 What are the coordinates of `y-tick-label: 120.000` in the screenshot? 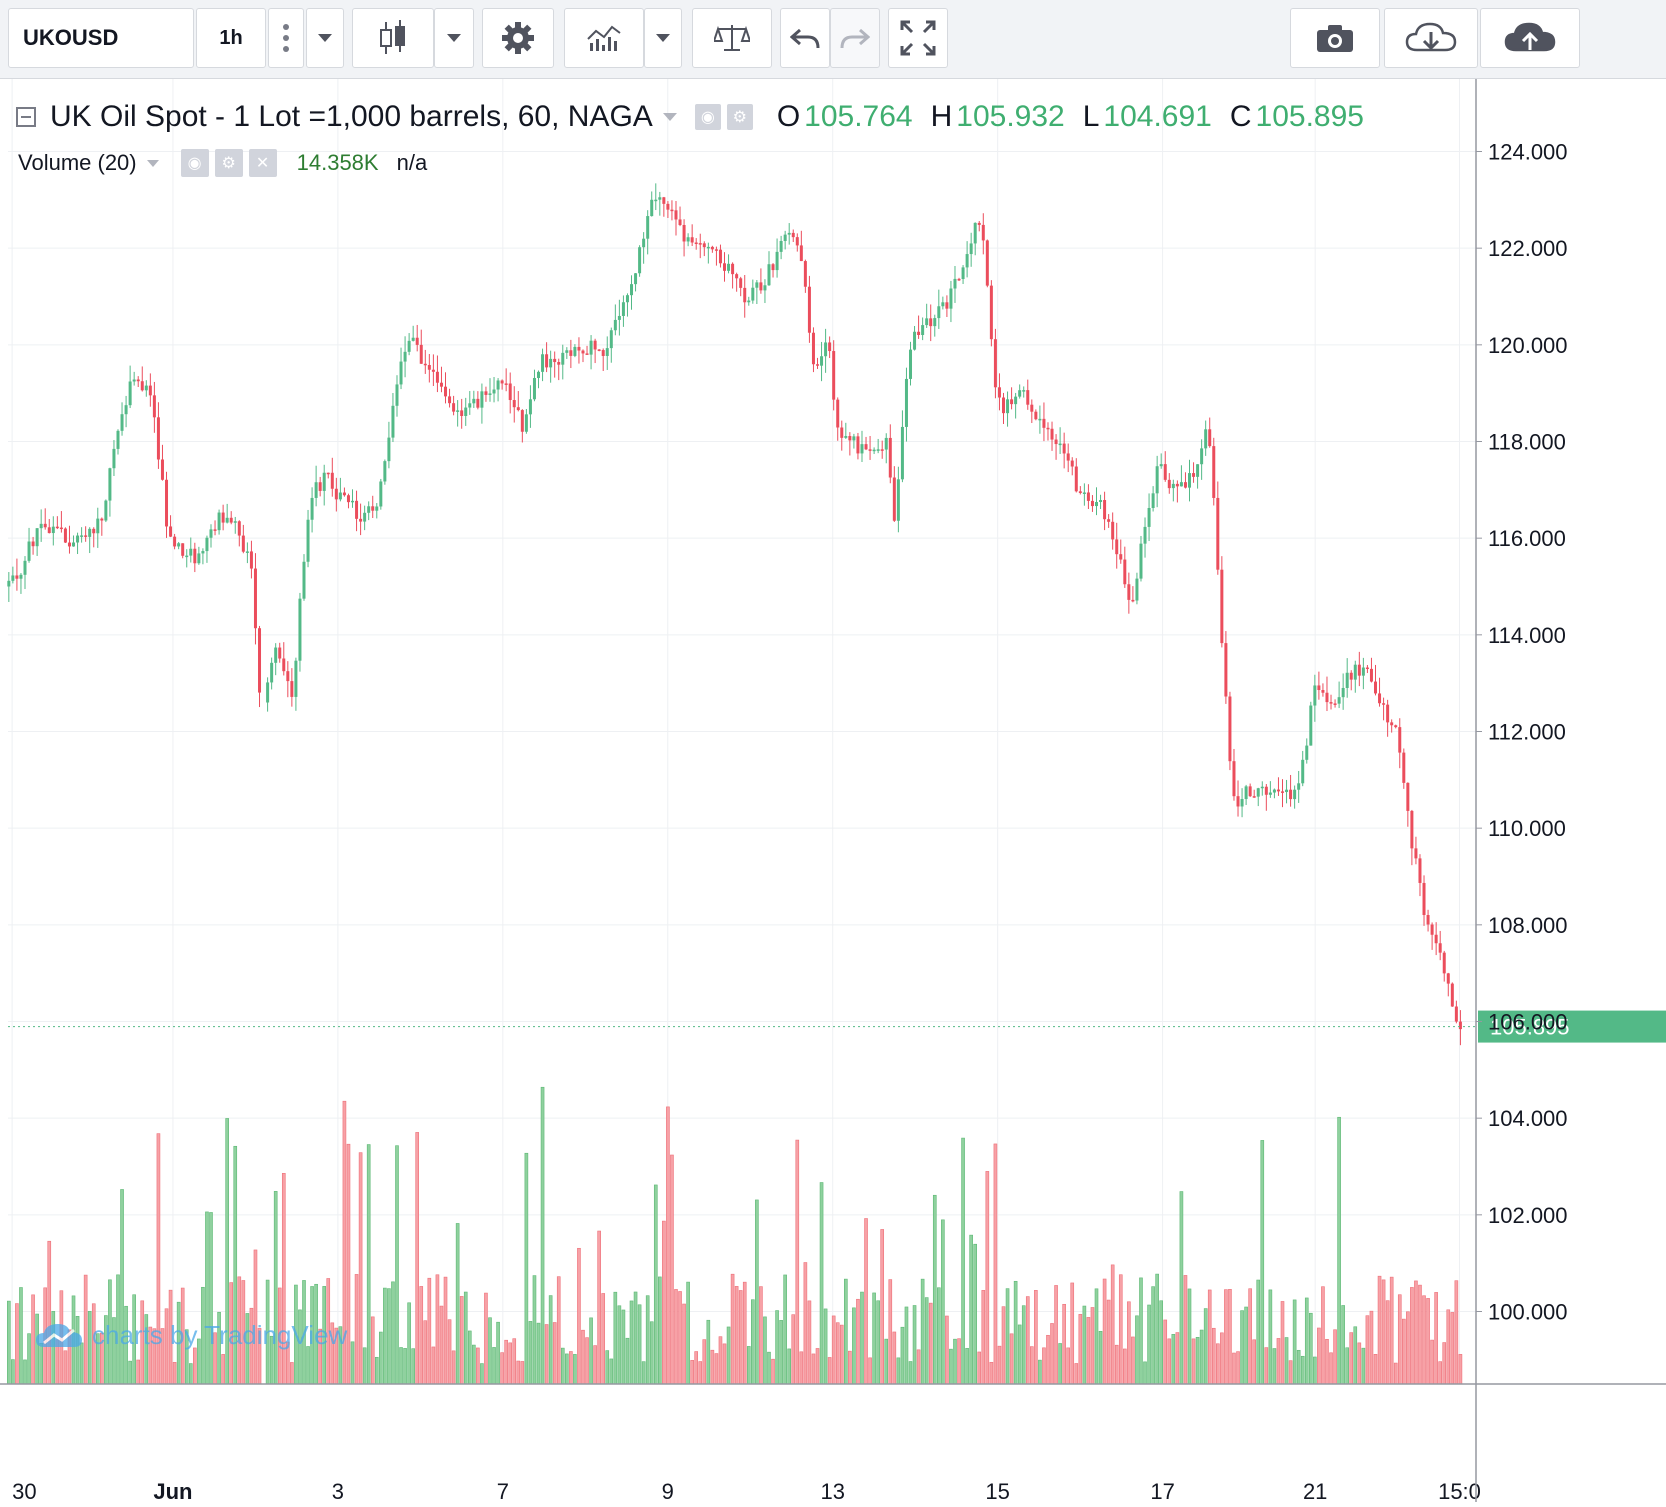 It's located at (1528, 345).